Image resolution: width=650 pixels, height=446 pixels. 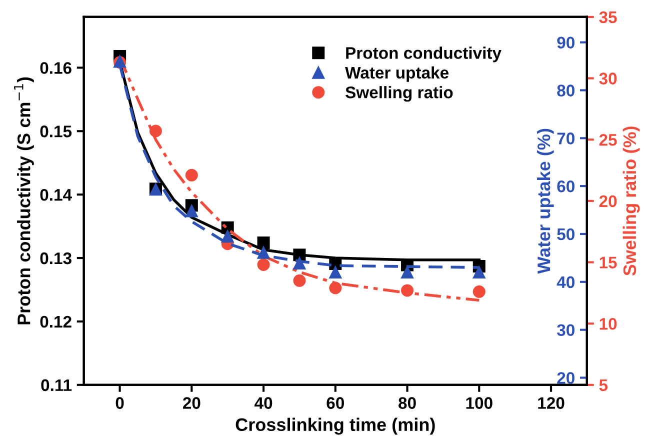 What do you see at coordinates (263, 403) in the screenshot?
I see `x-tick-label: 40` at bounding box center [263, 403].